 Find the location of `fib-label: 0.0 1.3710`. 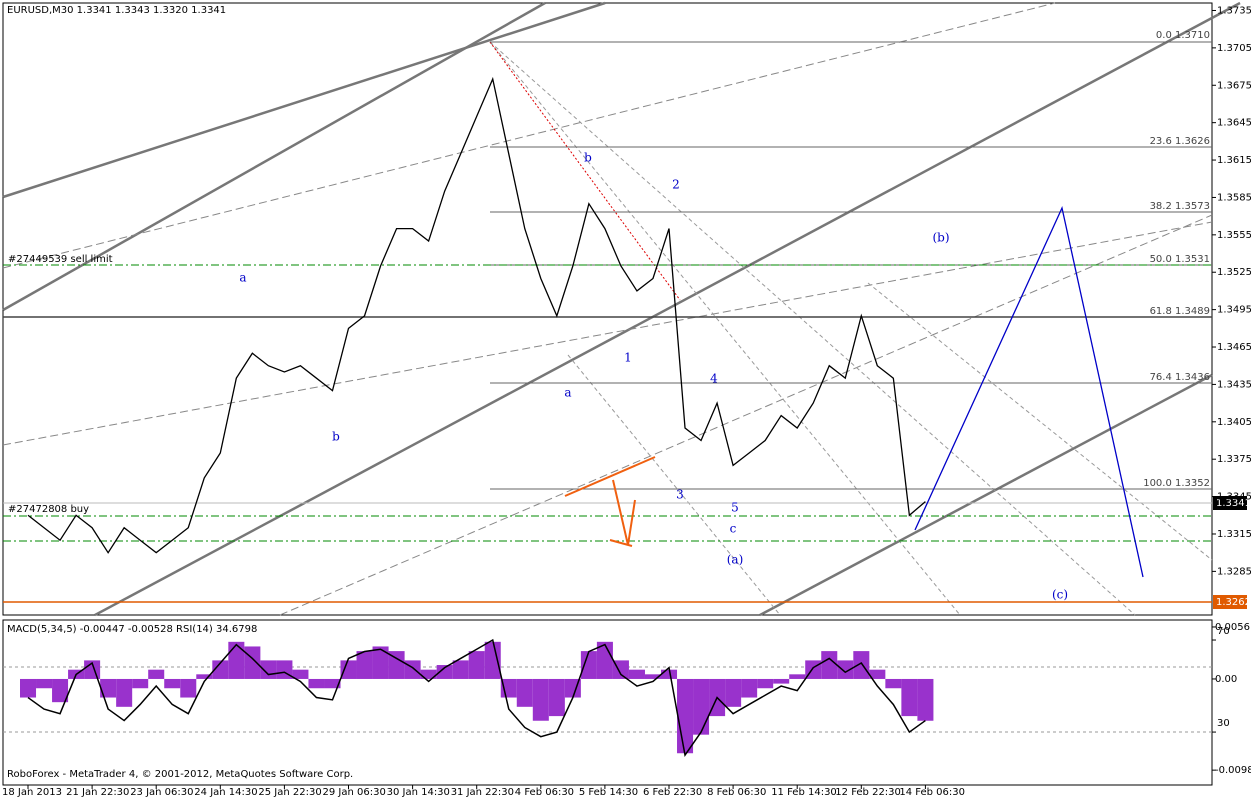

fib-label: 0.0 1.3710 is located at coordinates (1183, 35).